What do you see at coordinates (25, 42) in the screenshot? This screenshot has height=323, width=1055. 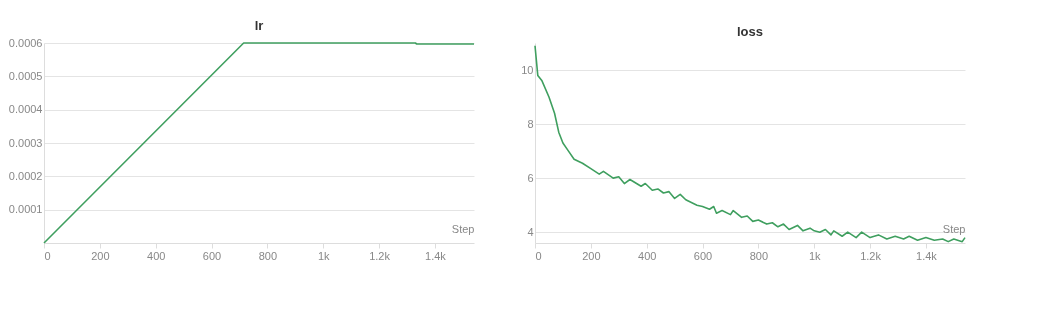 I see `y-tick-label: 0.0006` at bounding box center [25, 42].